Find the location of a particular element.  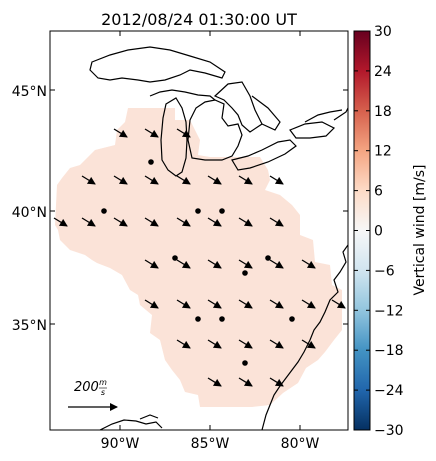

colorbar-tick-label: −18 is located at coordinates (389, 351).